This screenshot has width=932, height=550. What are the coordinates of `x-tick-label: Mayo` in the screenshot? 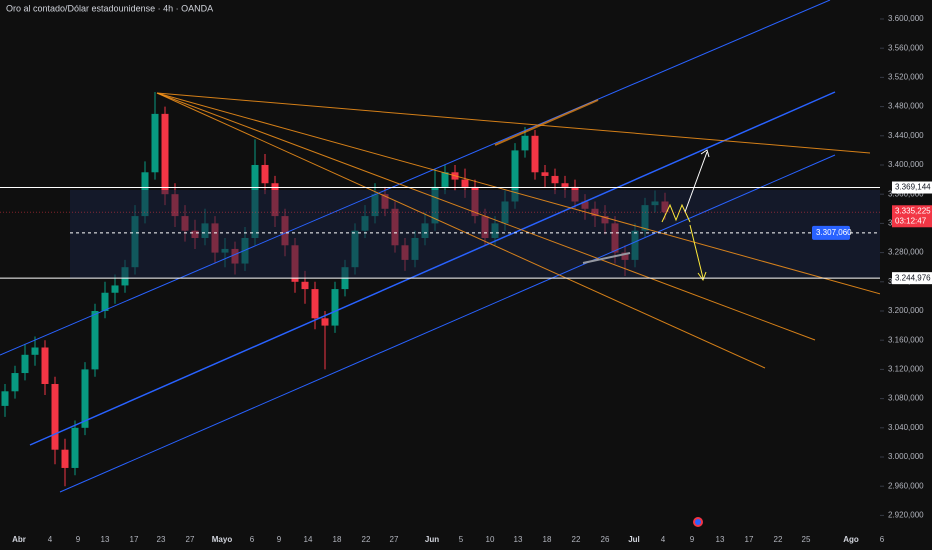 It's located at (222, 539).